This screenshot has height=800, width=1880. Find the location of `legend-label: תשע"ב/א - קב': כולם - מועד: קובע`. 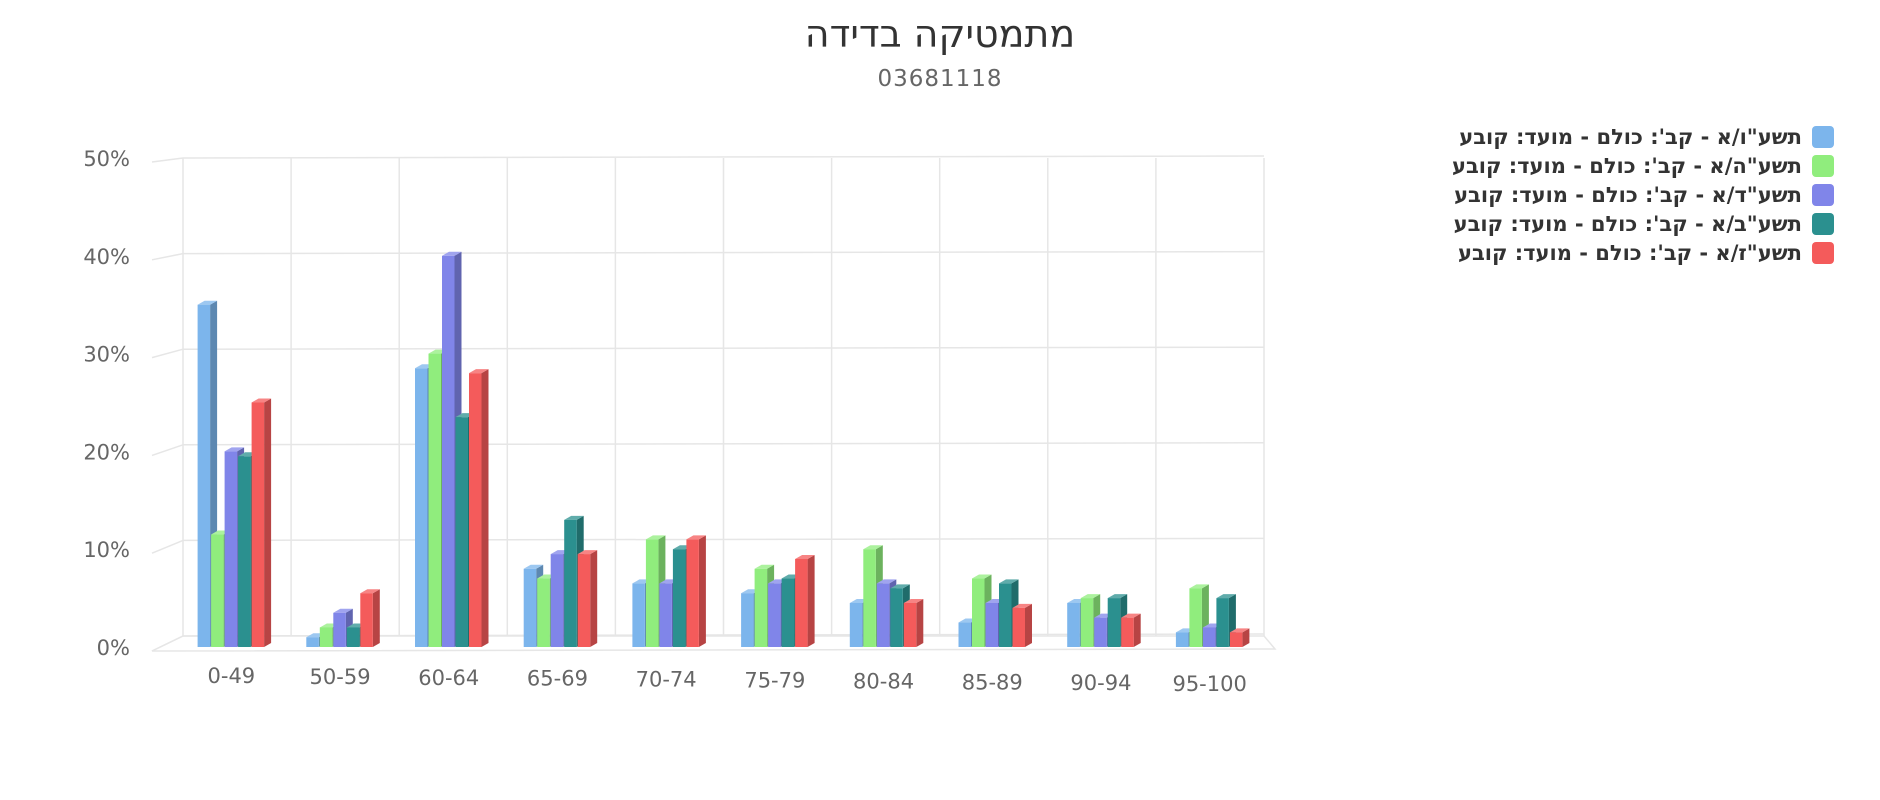

legend-label: תשע"ב/א - קב': כולם - מועד: קובע is located at coordinates (1627, 223).